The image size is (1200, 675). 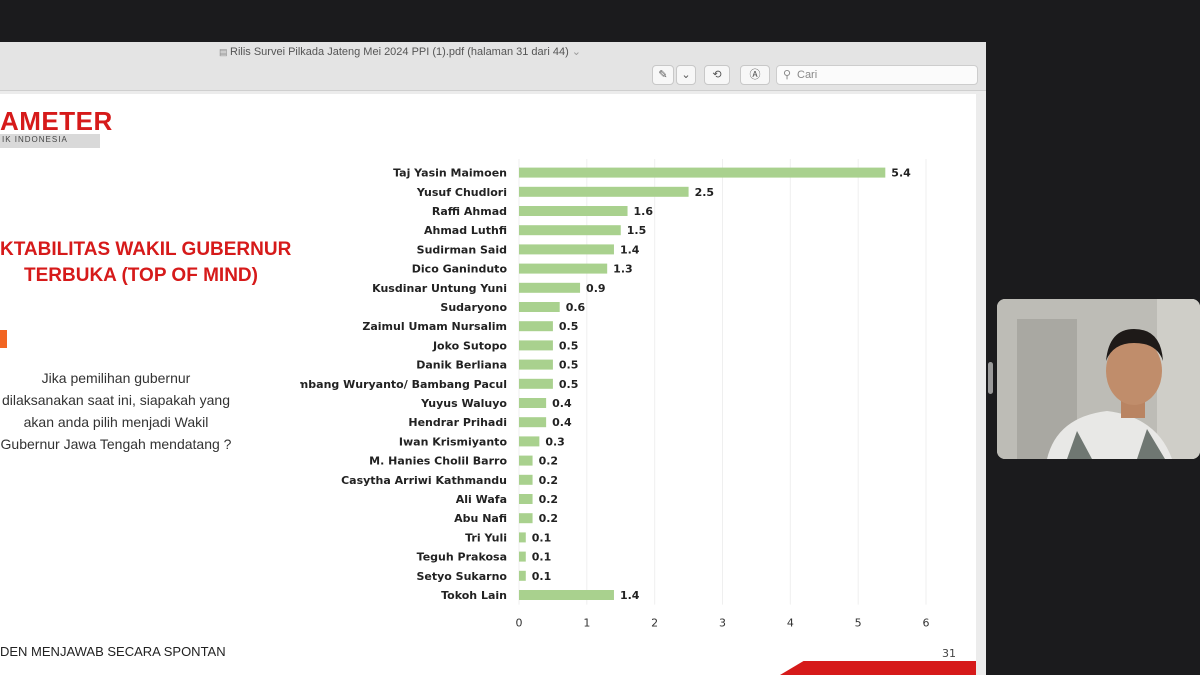 What do you see at coordinates (623, 269) in the screenshot?
I see `value-label: 1.3` at bounding box center [623, 269].